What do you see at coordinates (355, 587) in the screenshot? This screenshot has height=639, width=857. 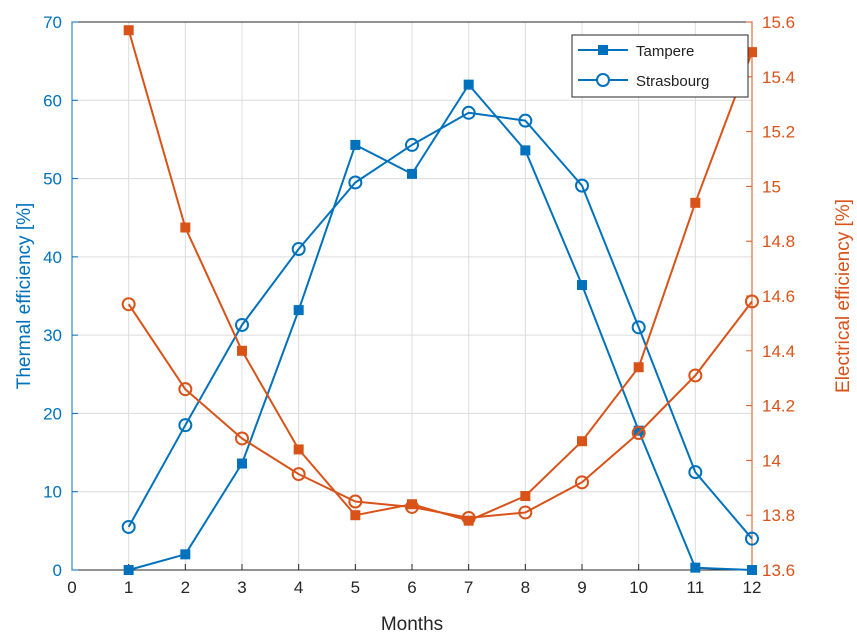 I see `x-tick-label: 5` at bounding box center [355, 587].